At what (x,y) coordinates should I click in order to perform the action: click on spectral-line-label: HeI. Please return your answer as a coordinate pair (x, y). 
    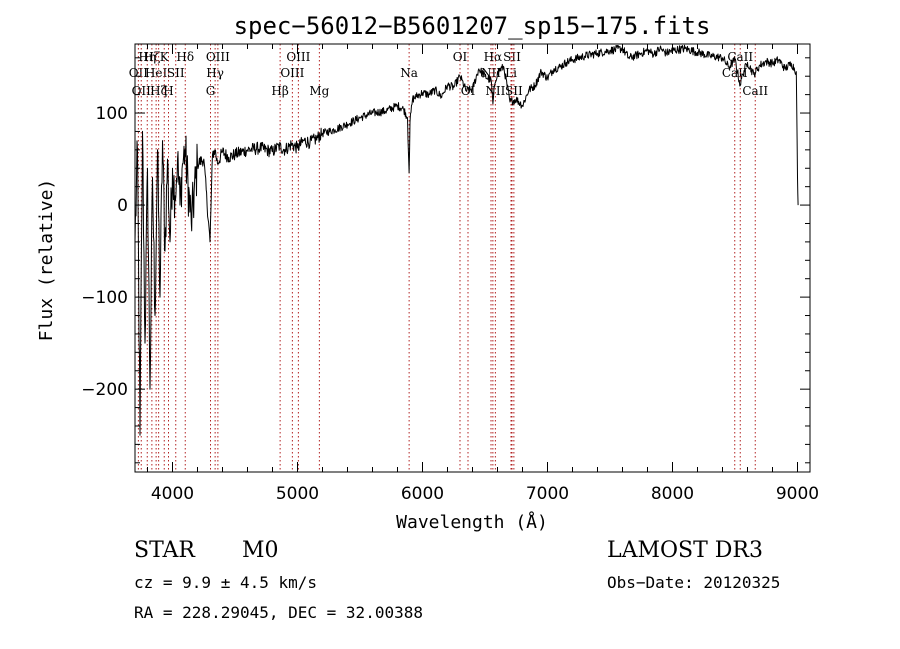
    Looking at the image, I should click on (156, 73).